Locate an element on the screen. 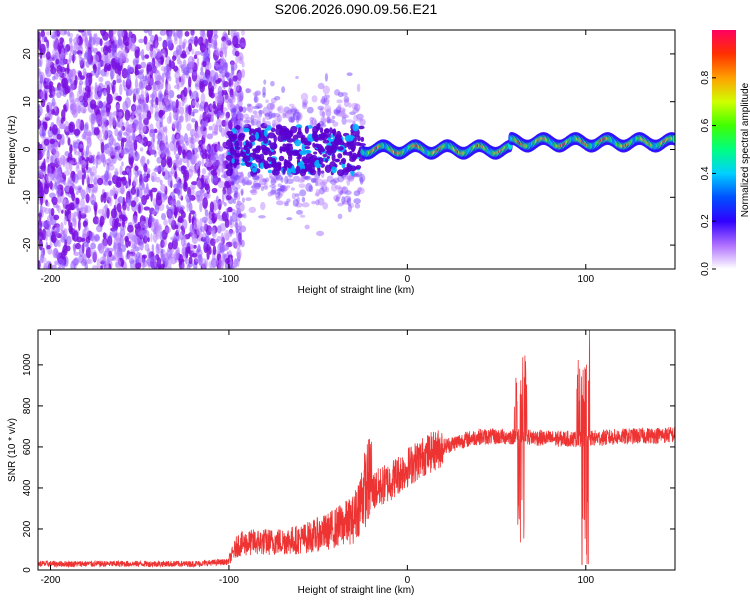 The width and height of the screenshot is (750, 600). snr-y-tick-label: 400 is located at coordinates (27, 487).